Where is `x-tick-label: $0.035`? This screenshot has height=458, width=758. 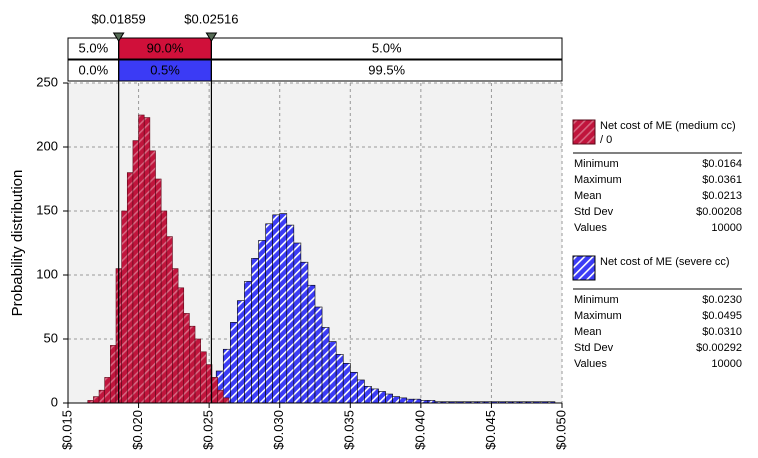 x-tick-label: $0.035 is located at coordinates (349, 430).